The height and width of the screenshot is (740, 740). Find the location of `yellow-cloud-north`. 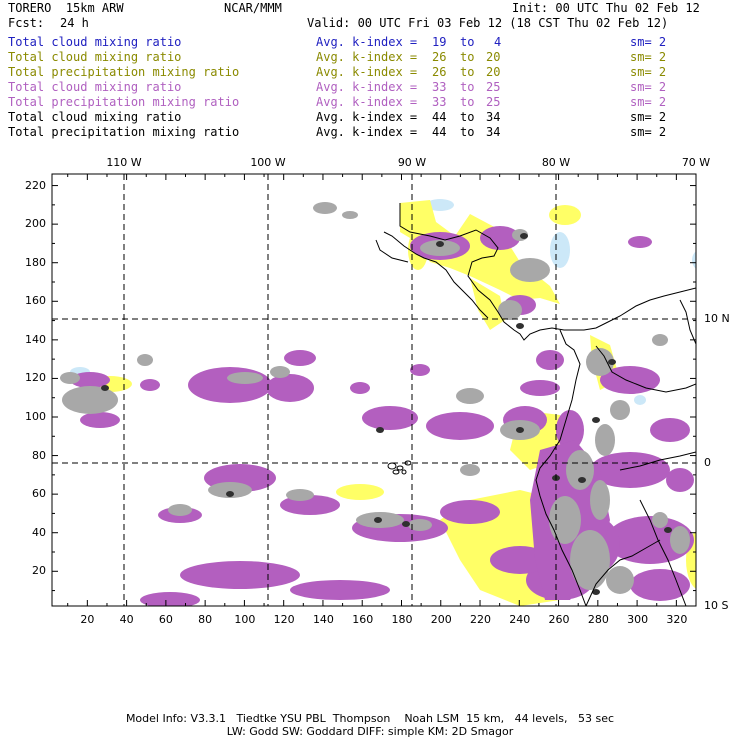

yellow-cloud-north is located at coordinates (565, 215).